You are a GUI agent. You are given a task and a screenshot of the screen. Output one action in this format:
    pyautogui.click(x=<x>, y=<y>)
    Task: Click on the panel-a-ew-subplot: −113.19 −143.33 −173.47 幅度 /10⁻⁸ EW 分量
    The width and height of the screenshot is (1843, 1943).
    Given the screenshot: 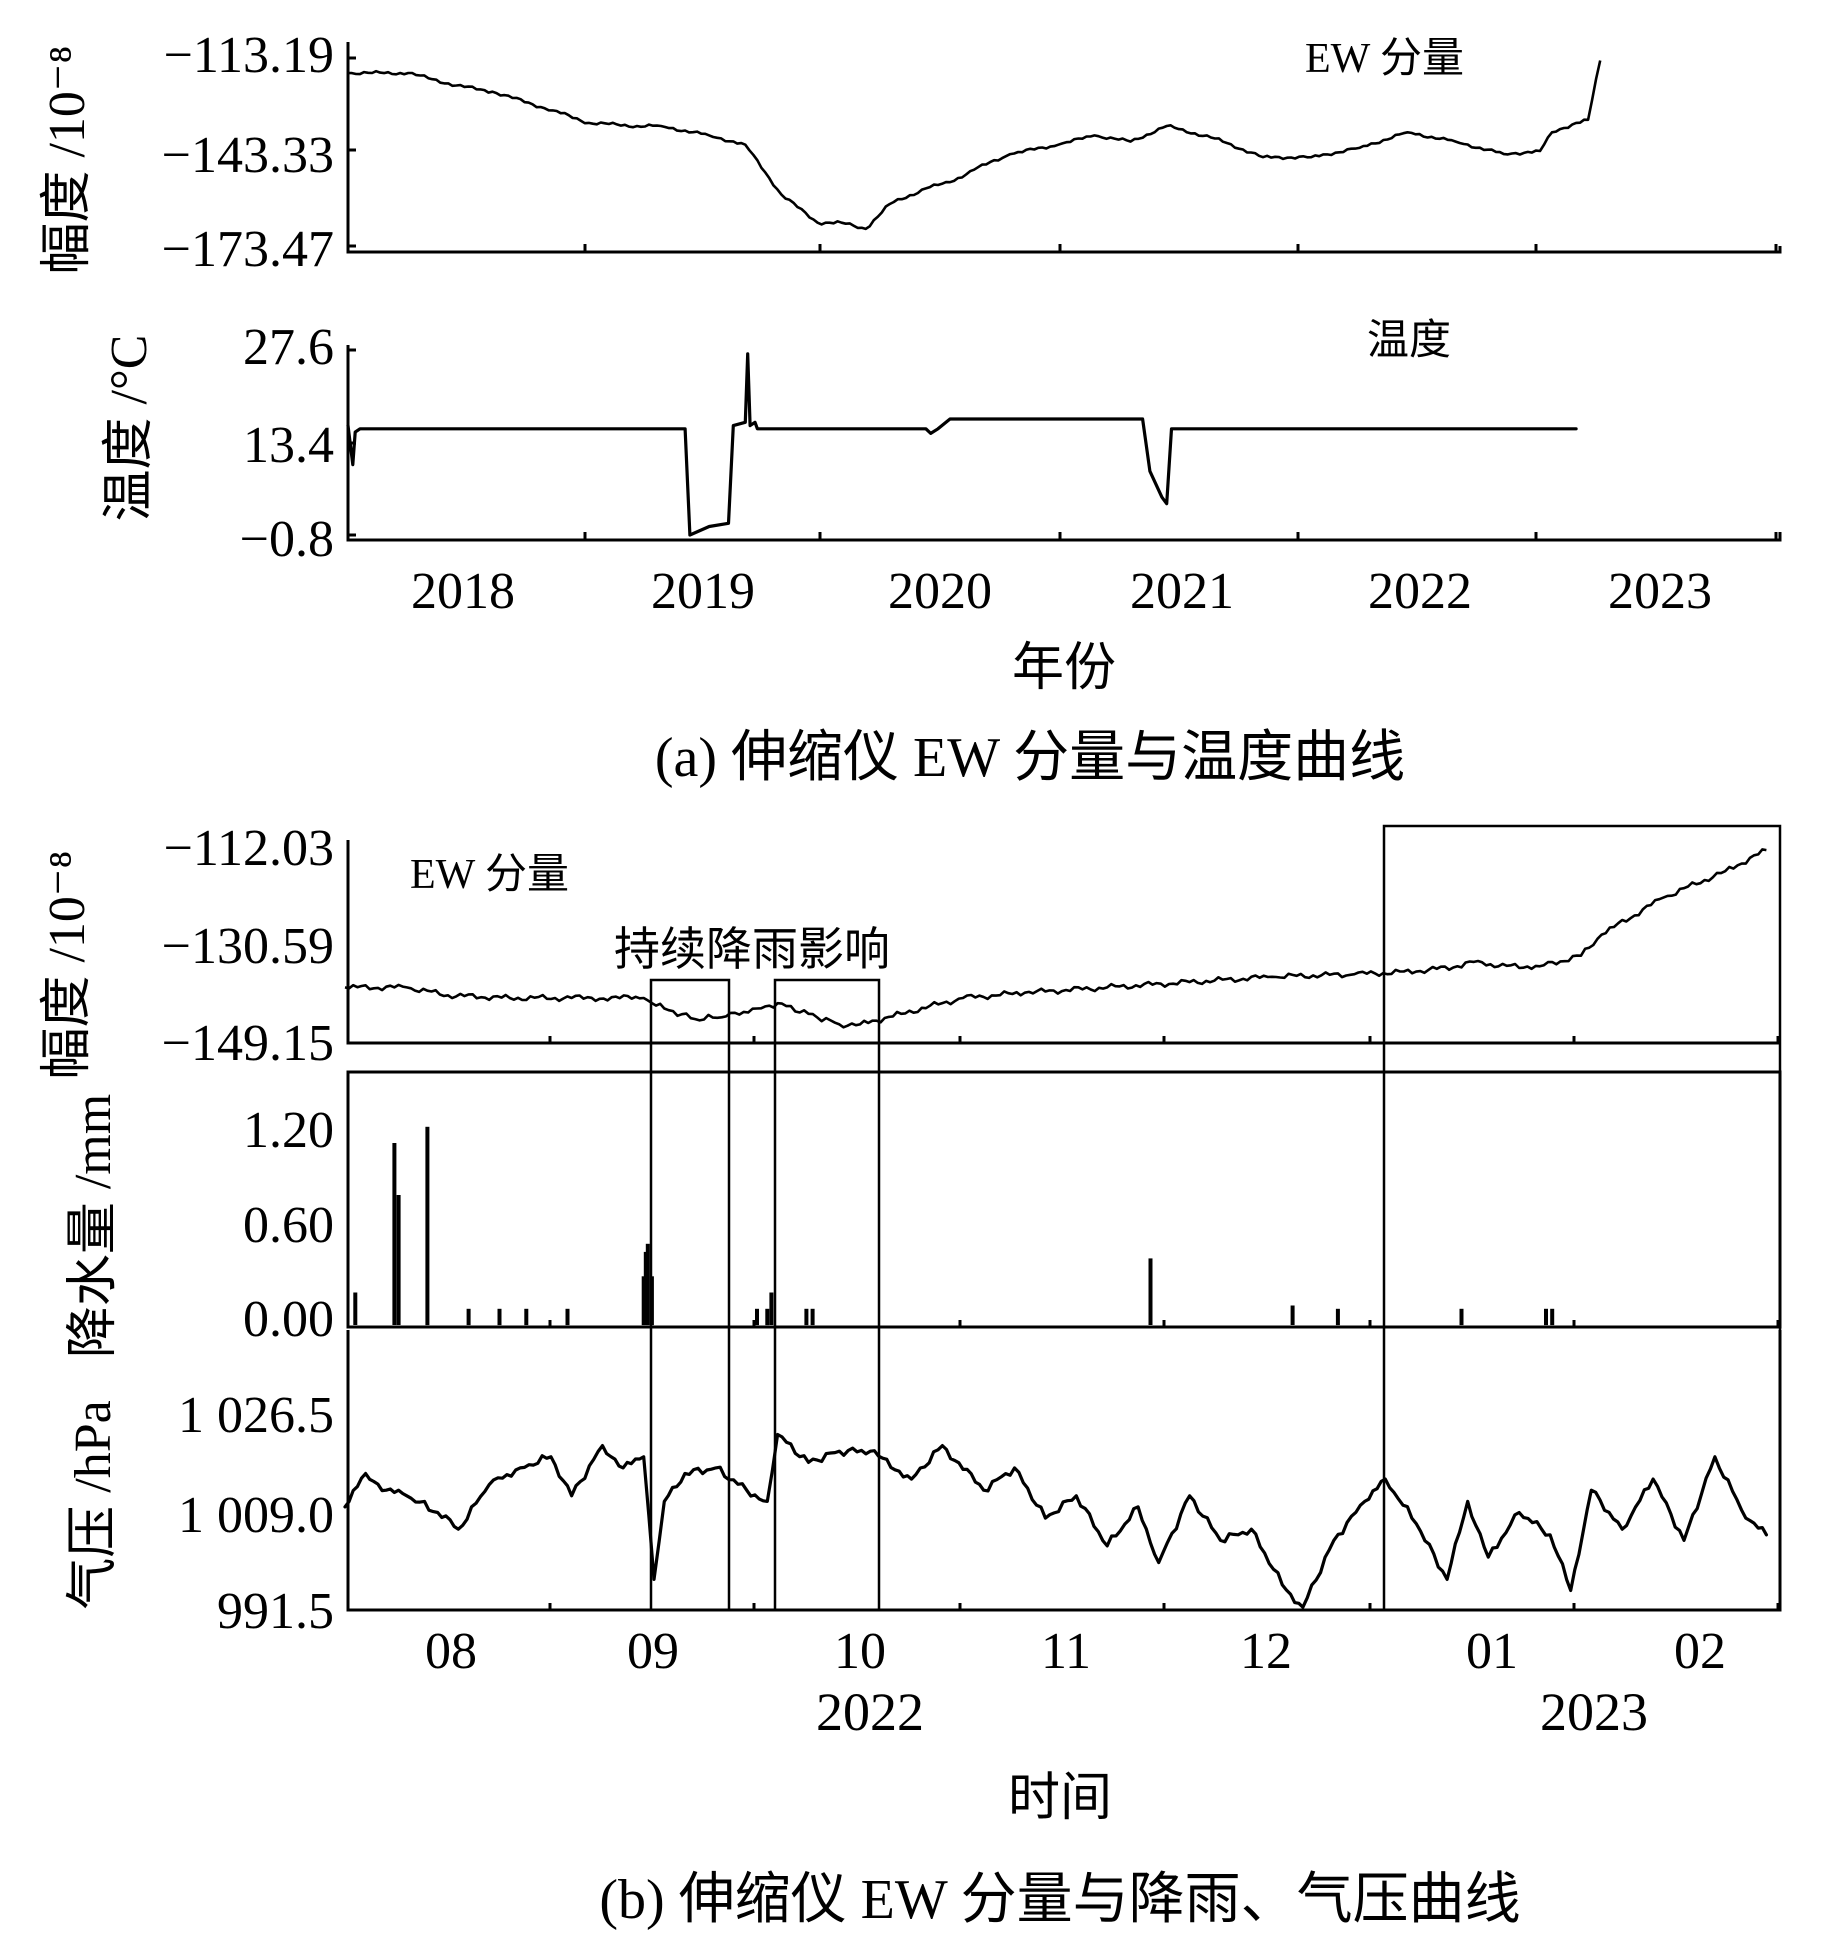 What is the action you would take?
    pyautogui.click(x=910, y=152)
    